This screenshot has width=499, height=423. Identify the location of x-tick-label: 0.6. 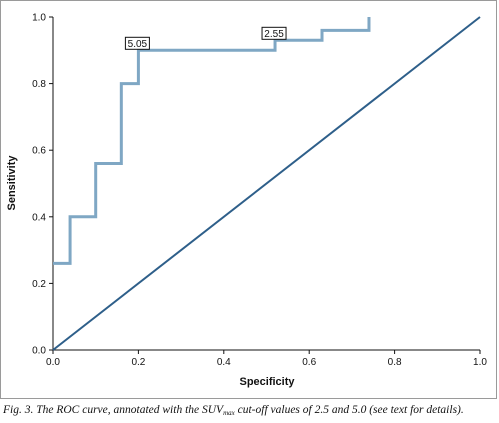
(309, 362).